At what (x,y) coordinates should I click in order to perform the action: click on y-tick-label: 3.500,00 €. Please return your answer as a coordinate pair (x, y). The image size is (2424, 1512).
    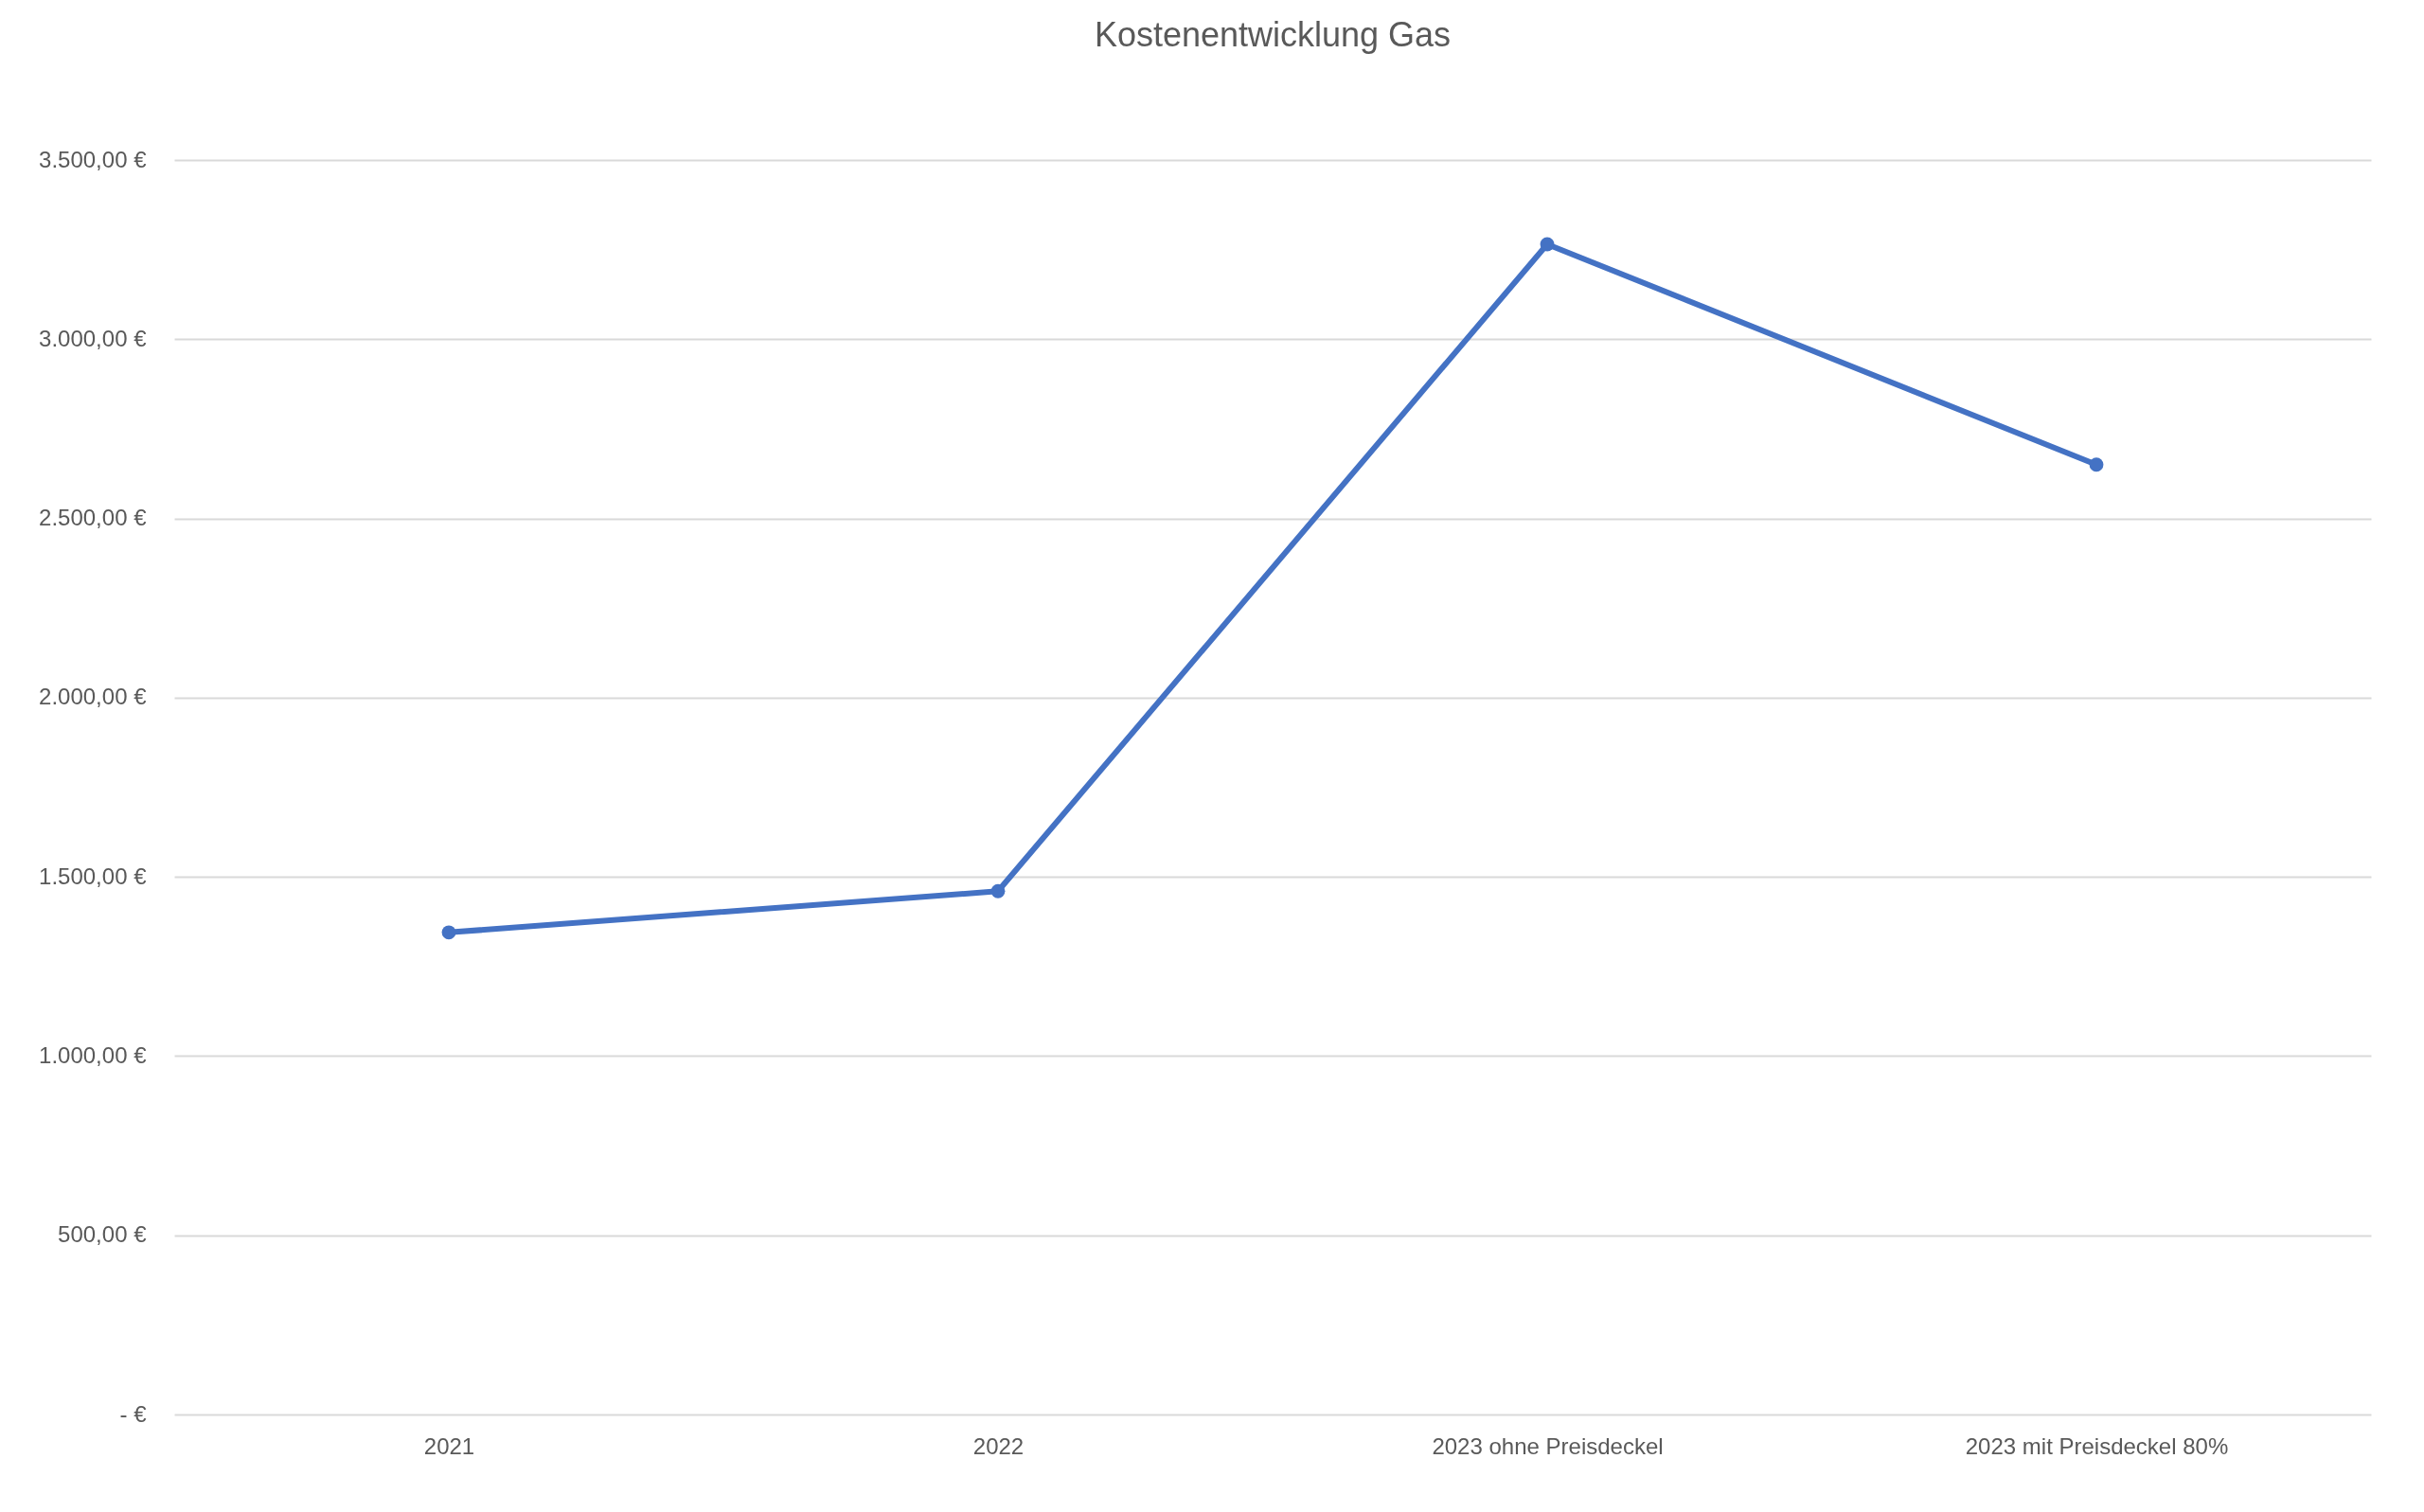
    Looking at the image, I should click on (93, 159).